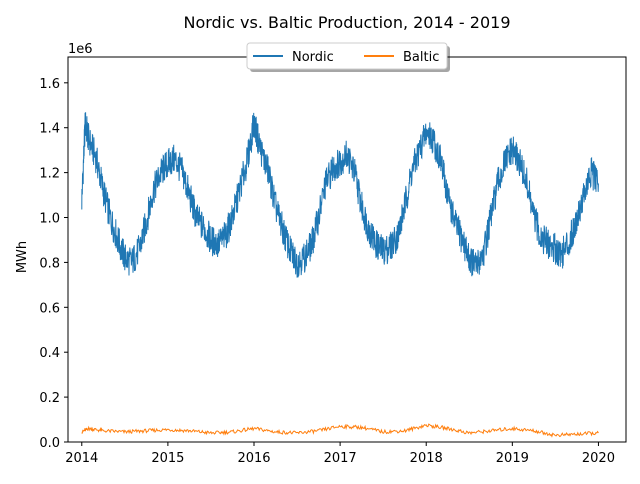 This screenshot has height=484, width=640. What do you see at coordinates (49, 84) in the screenshot?
I see `y-tick-label: 1.6` at bounding box center [49, 84].